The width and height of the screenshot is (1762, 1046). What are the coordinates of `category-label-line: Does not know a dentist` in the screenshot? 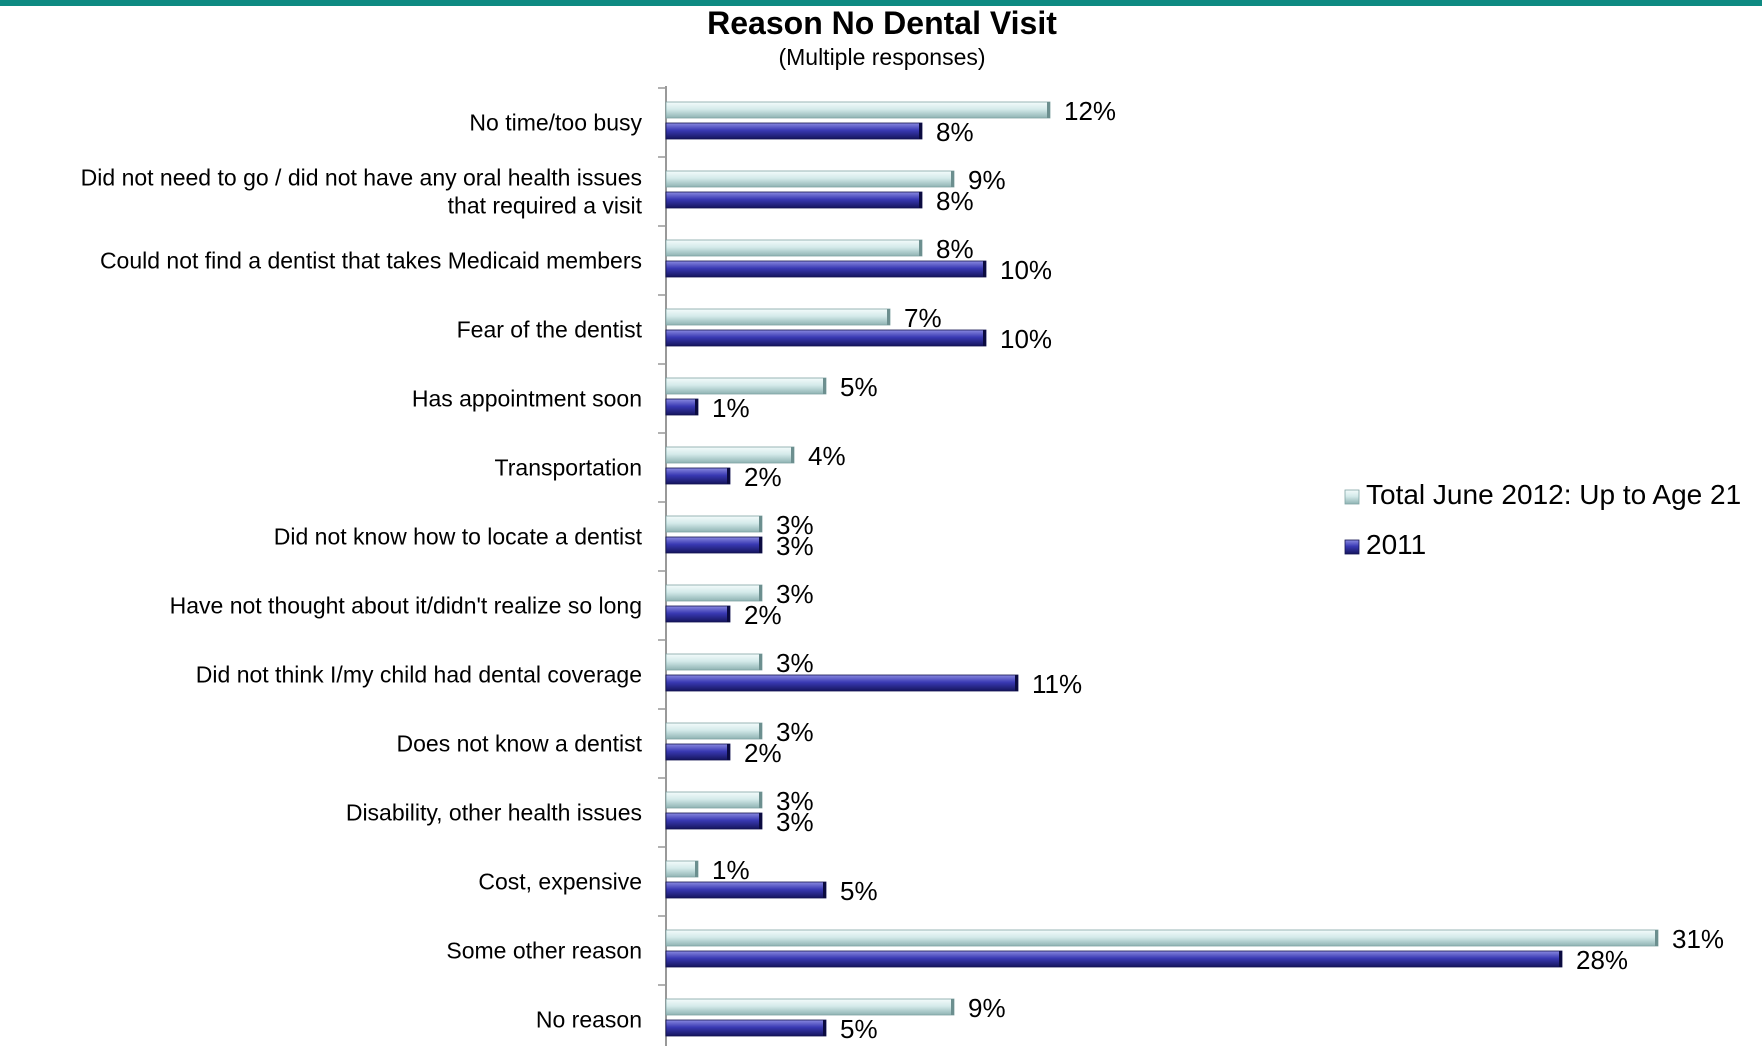 It's located at (520, 744).